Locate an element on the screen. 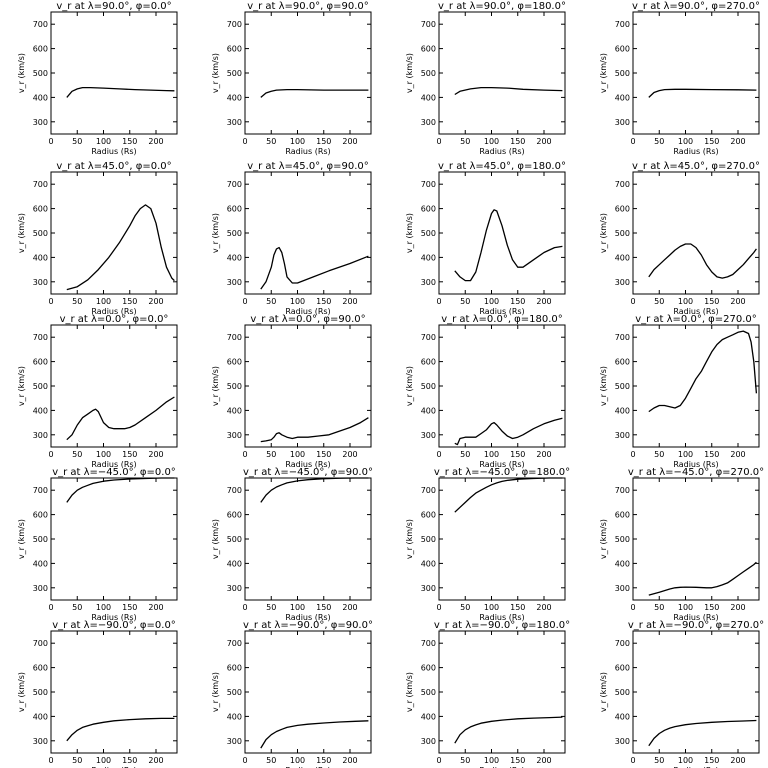  panel-title: v_r at λ=−90.0°, φ=90.0° is located at coordinates (308, 625).